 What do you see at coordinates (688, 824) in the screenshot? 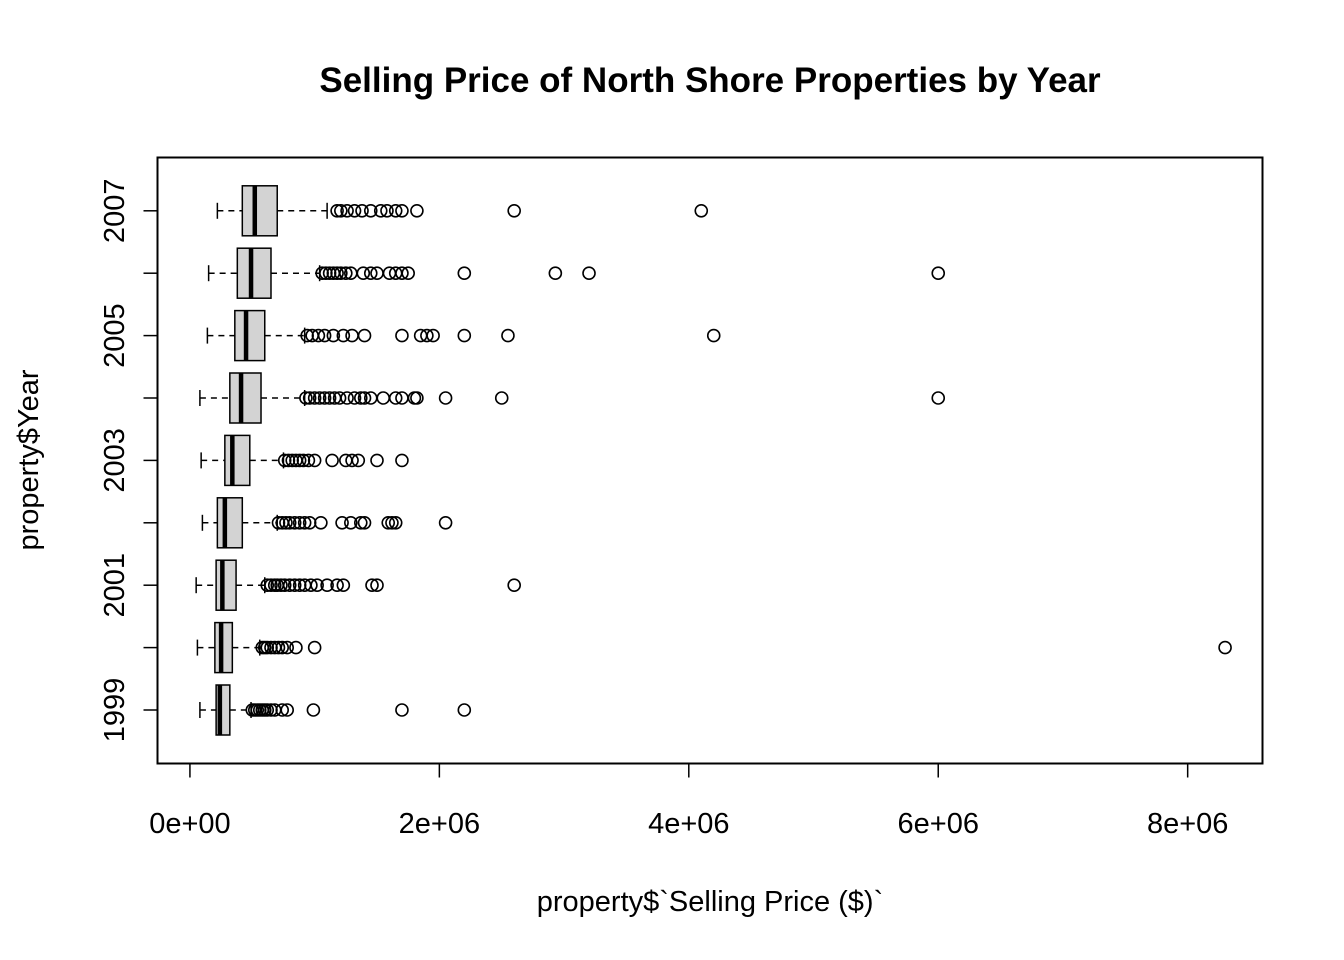
I see `x-tick-label: 4e+06` at bounding box center [688, 824].